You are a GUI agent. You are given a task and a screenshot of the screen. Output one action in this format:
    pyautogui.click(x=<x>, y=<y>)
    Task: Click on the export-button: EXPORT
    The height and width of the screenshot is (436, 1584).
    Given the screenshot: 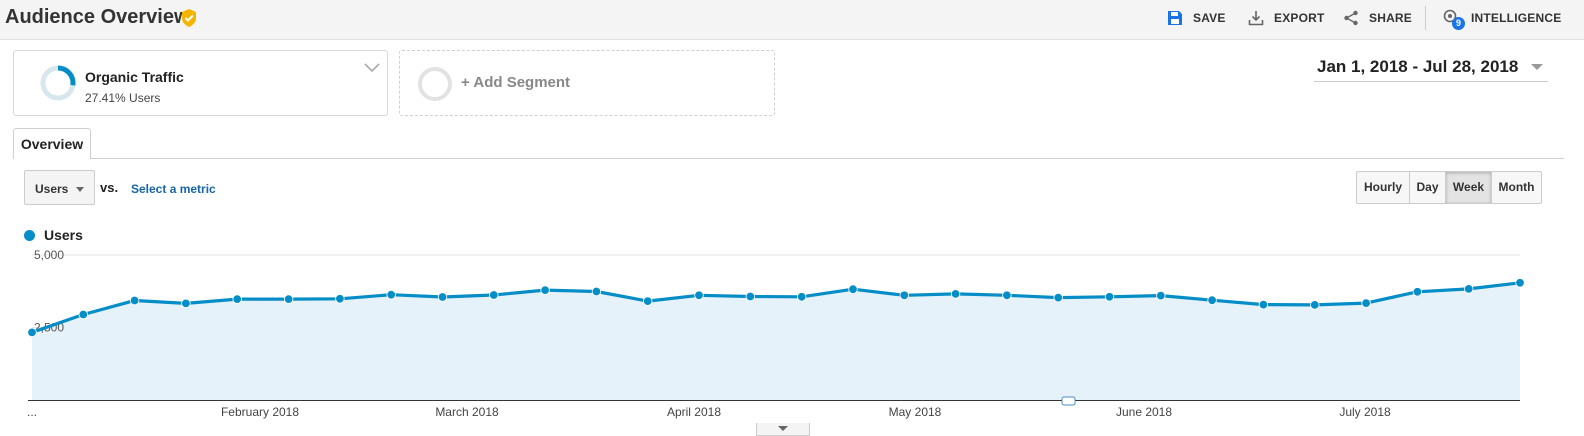 What is the action you would take?
    pyautogui.click(x=1286, y=18)
    